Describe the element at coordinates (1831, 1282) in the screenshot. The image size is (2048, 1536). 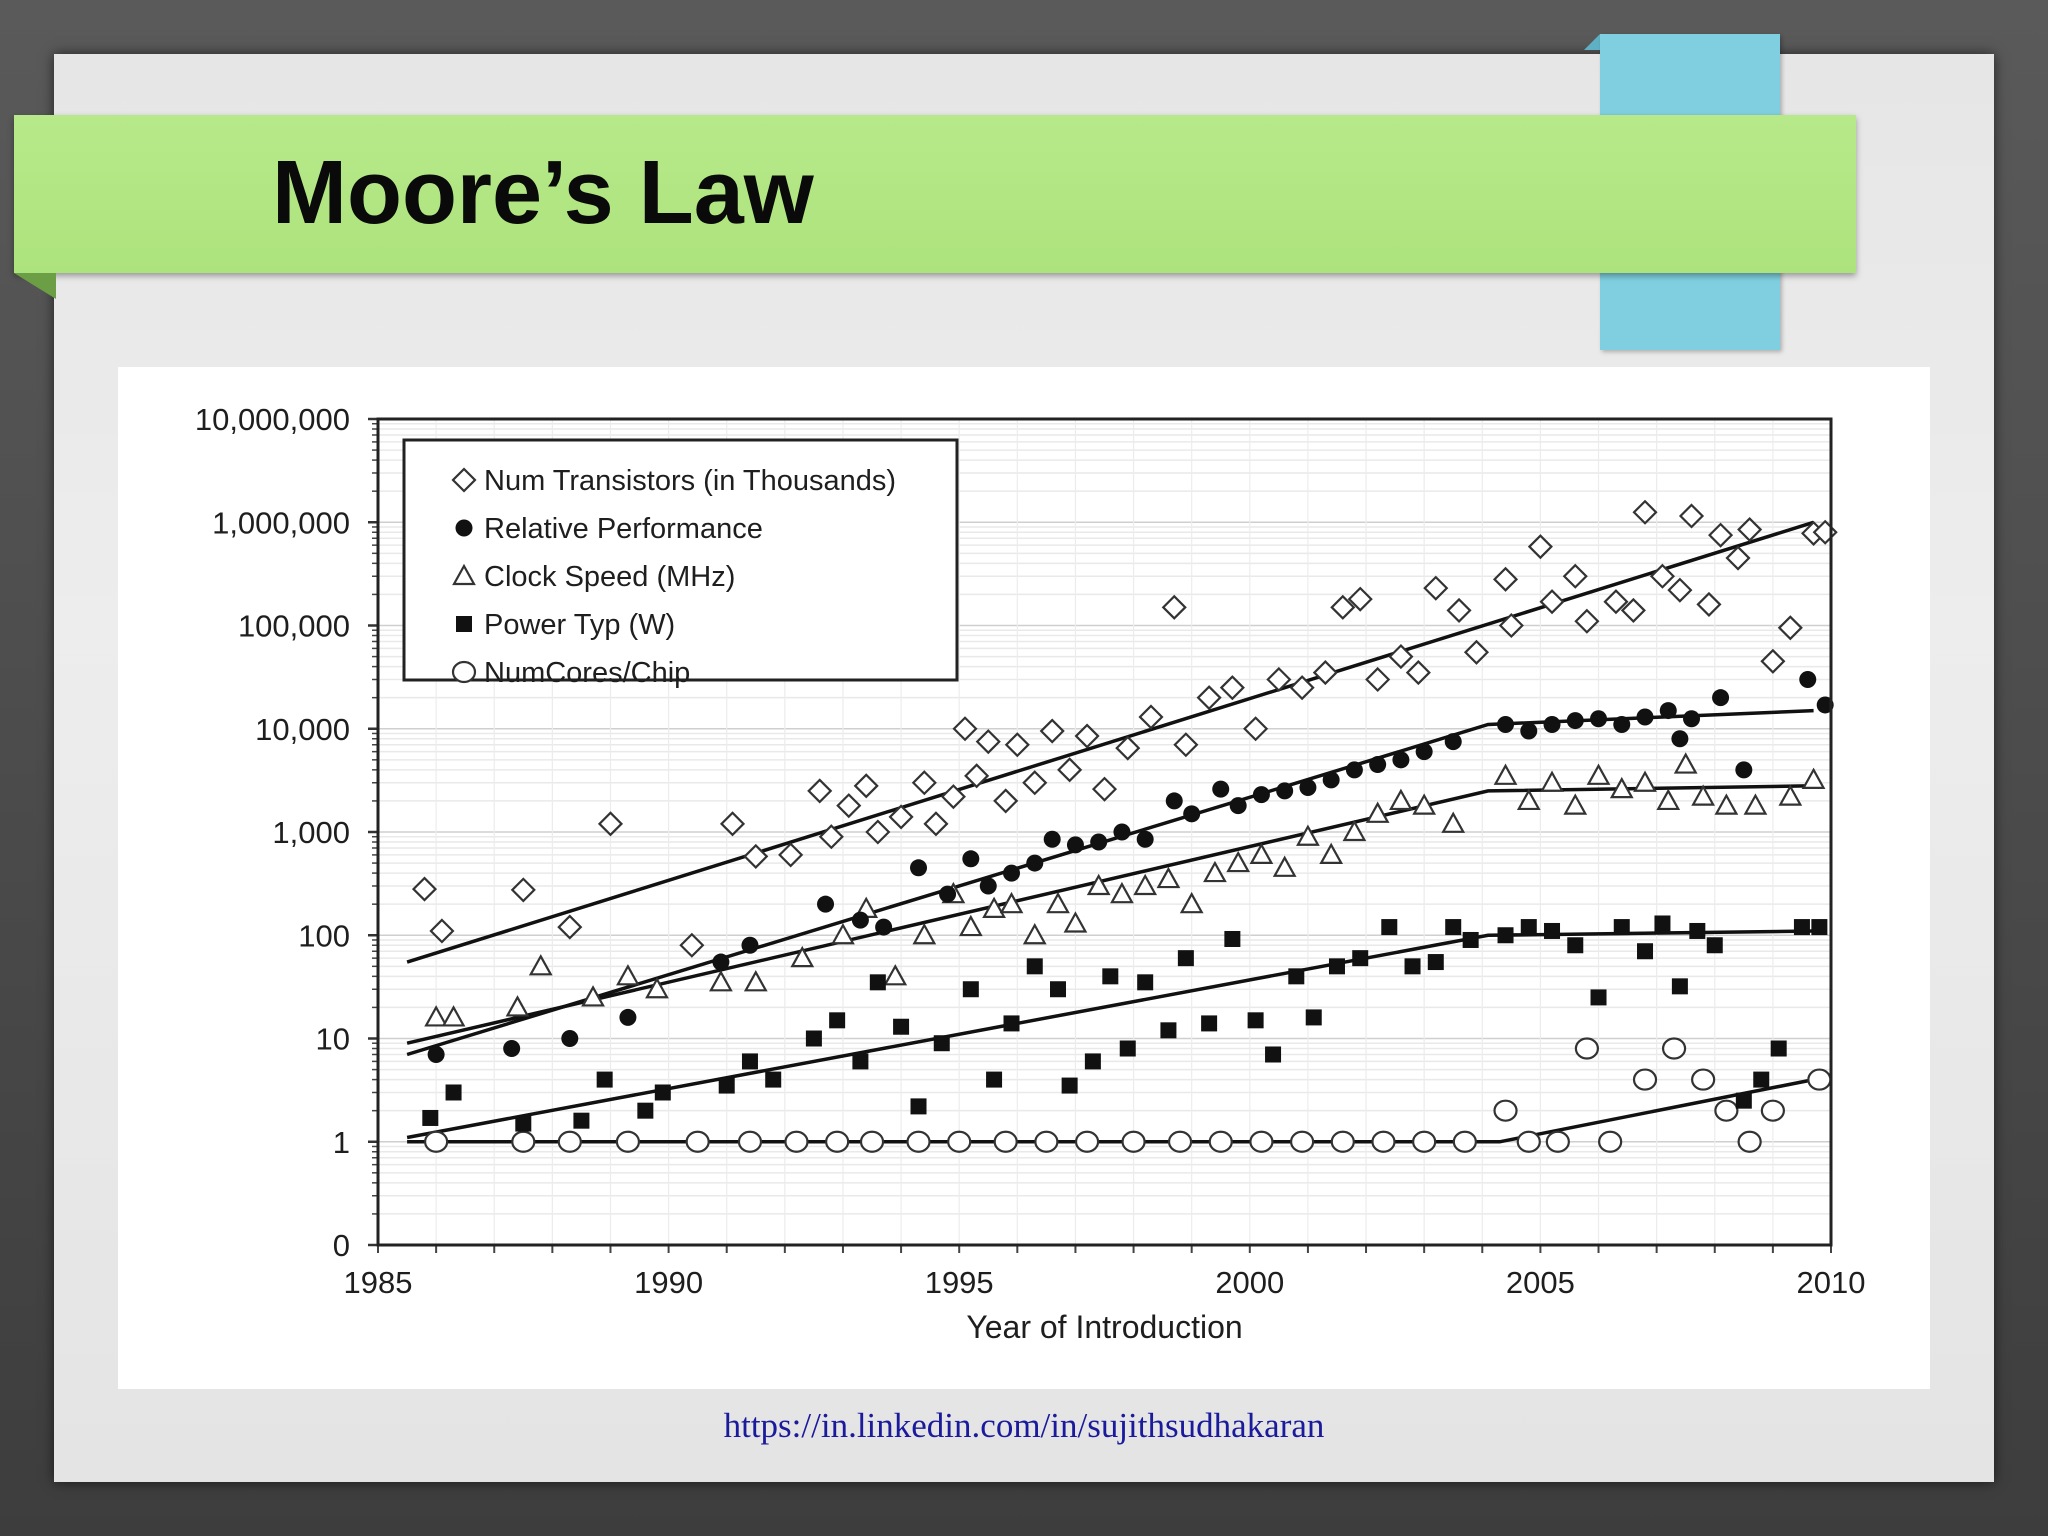
I see `x-tick-label: 2010` at that location.